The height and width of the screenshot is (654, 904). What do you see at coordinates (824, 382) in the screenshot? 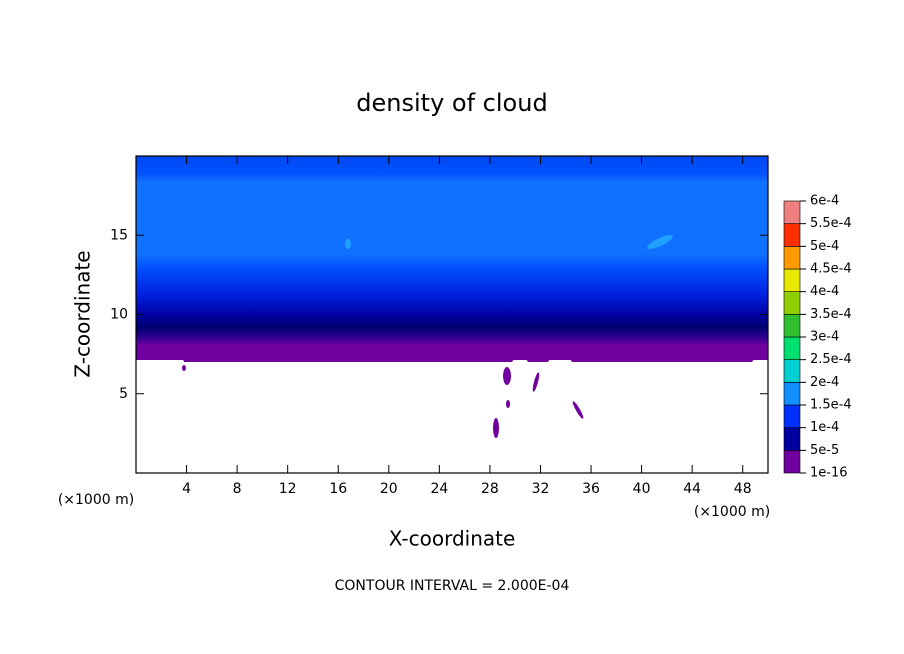
I see `colorbar-label: 2e-4` at bounding box center [824, 382].